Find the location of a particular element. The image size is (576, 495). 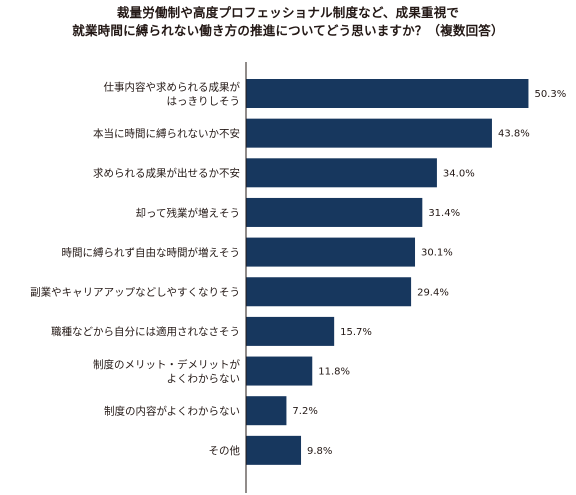

value-label-5: 30.1% is located at coordinates (437, 253).